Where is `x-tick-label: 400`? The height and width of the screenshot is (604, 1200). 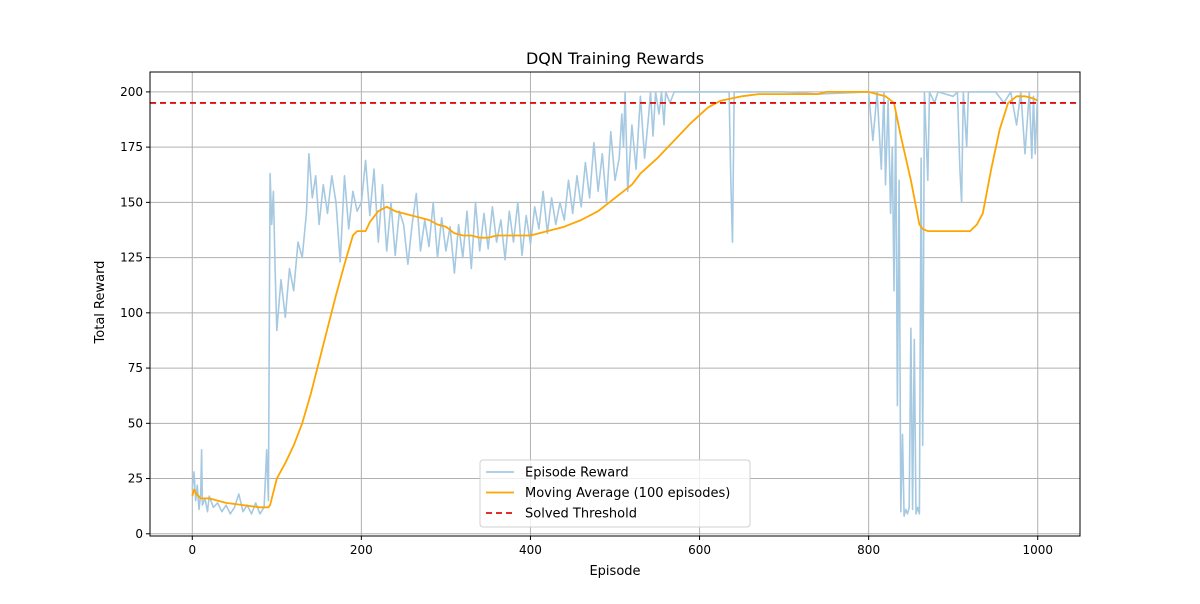 x-tick-label: 400 is located at coordinates (530, 550).